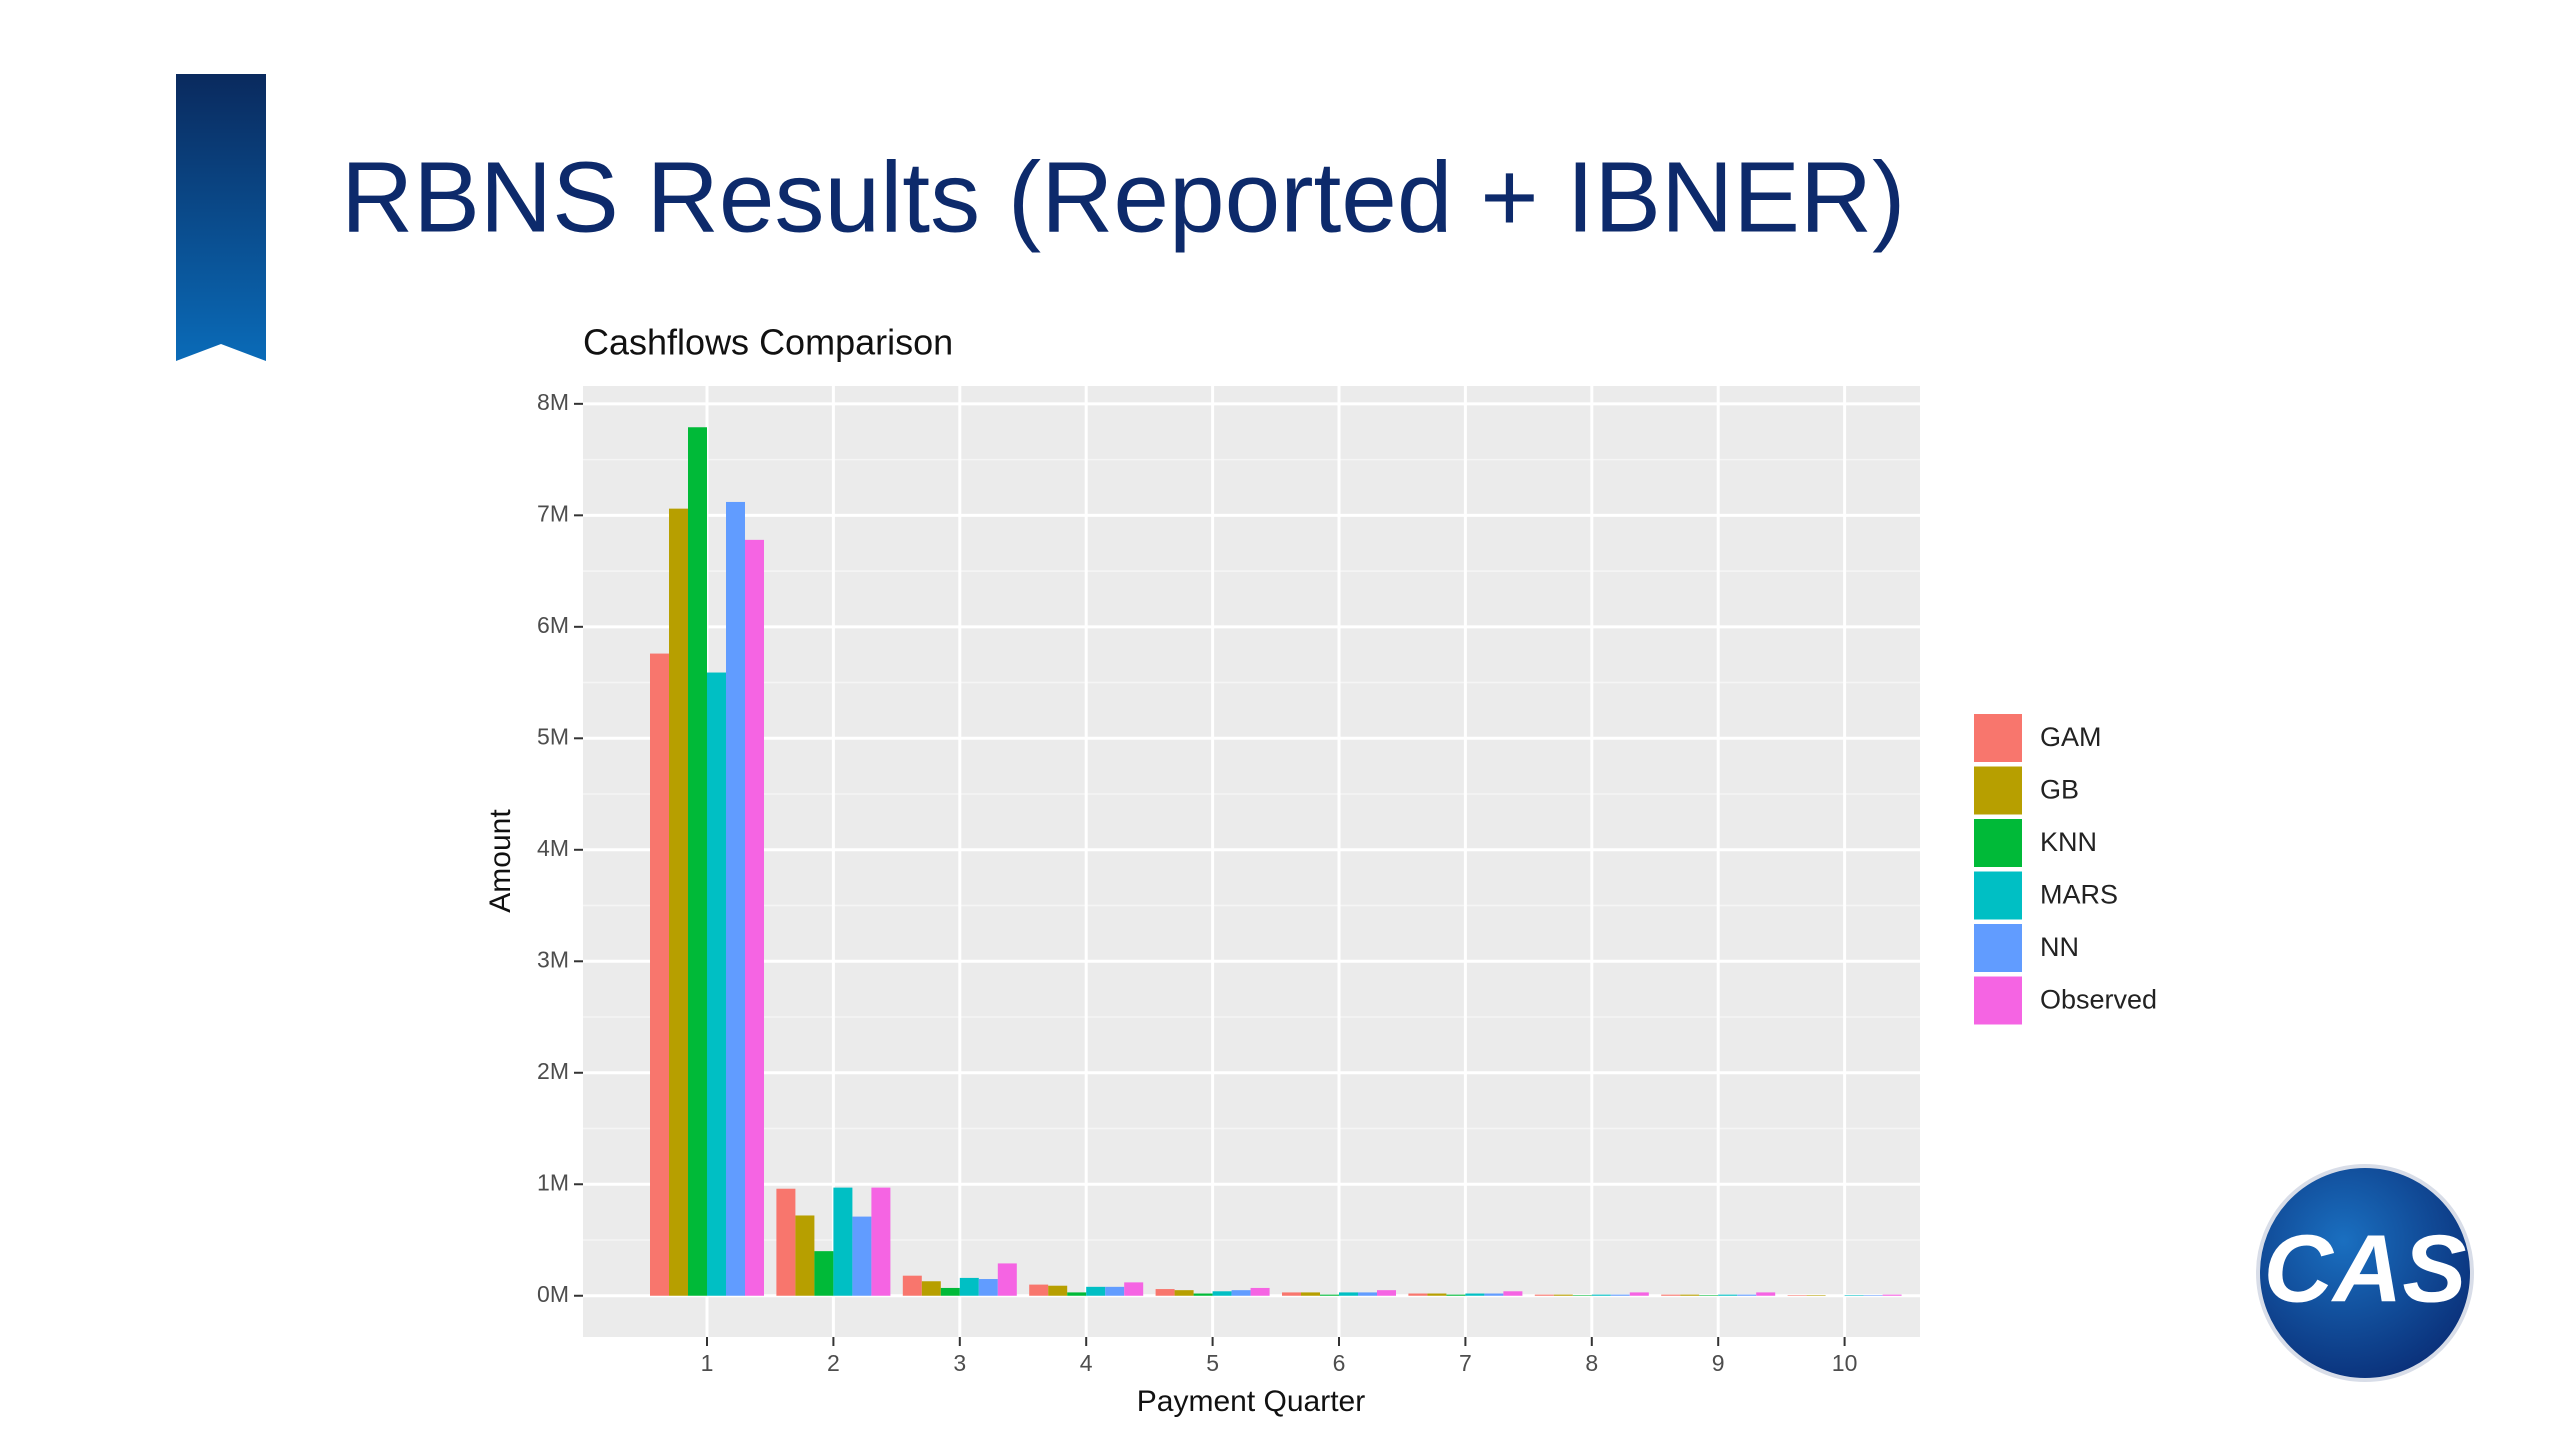 The width and height of the screenshot is (2560, 1440). Describe the element at coordinates (553, 848) in the screenshot. I see `y-tick-label: 4M` at that location.